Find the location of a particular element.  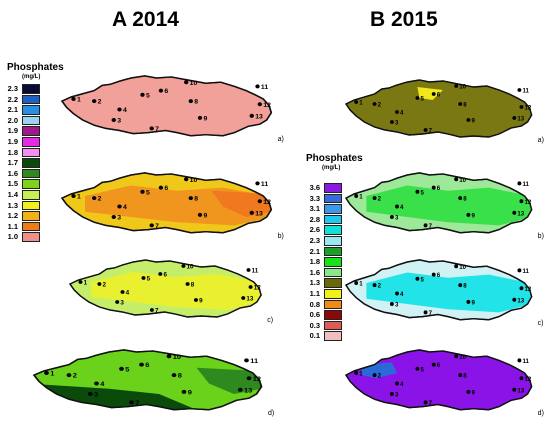

lake-shape is located at coordinates (439, 380).